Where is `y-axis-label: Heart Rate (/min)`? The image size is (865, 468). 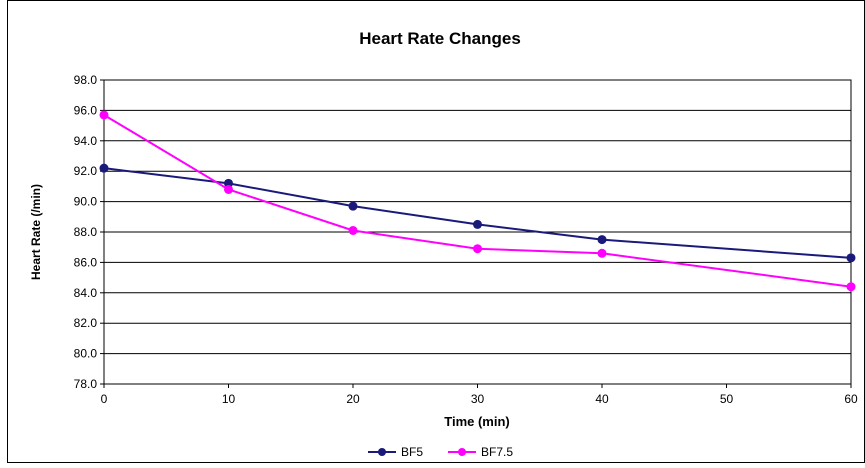
y-axis-label: Heart Rate (/min) is located at coordinates (36, 232).